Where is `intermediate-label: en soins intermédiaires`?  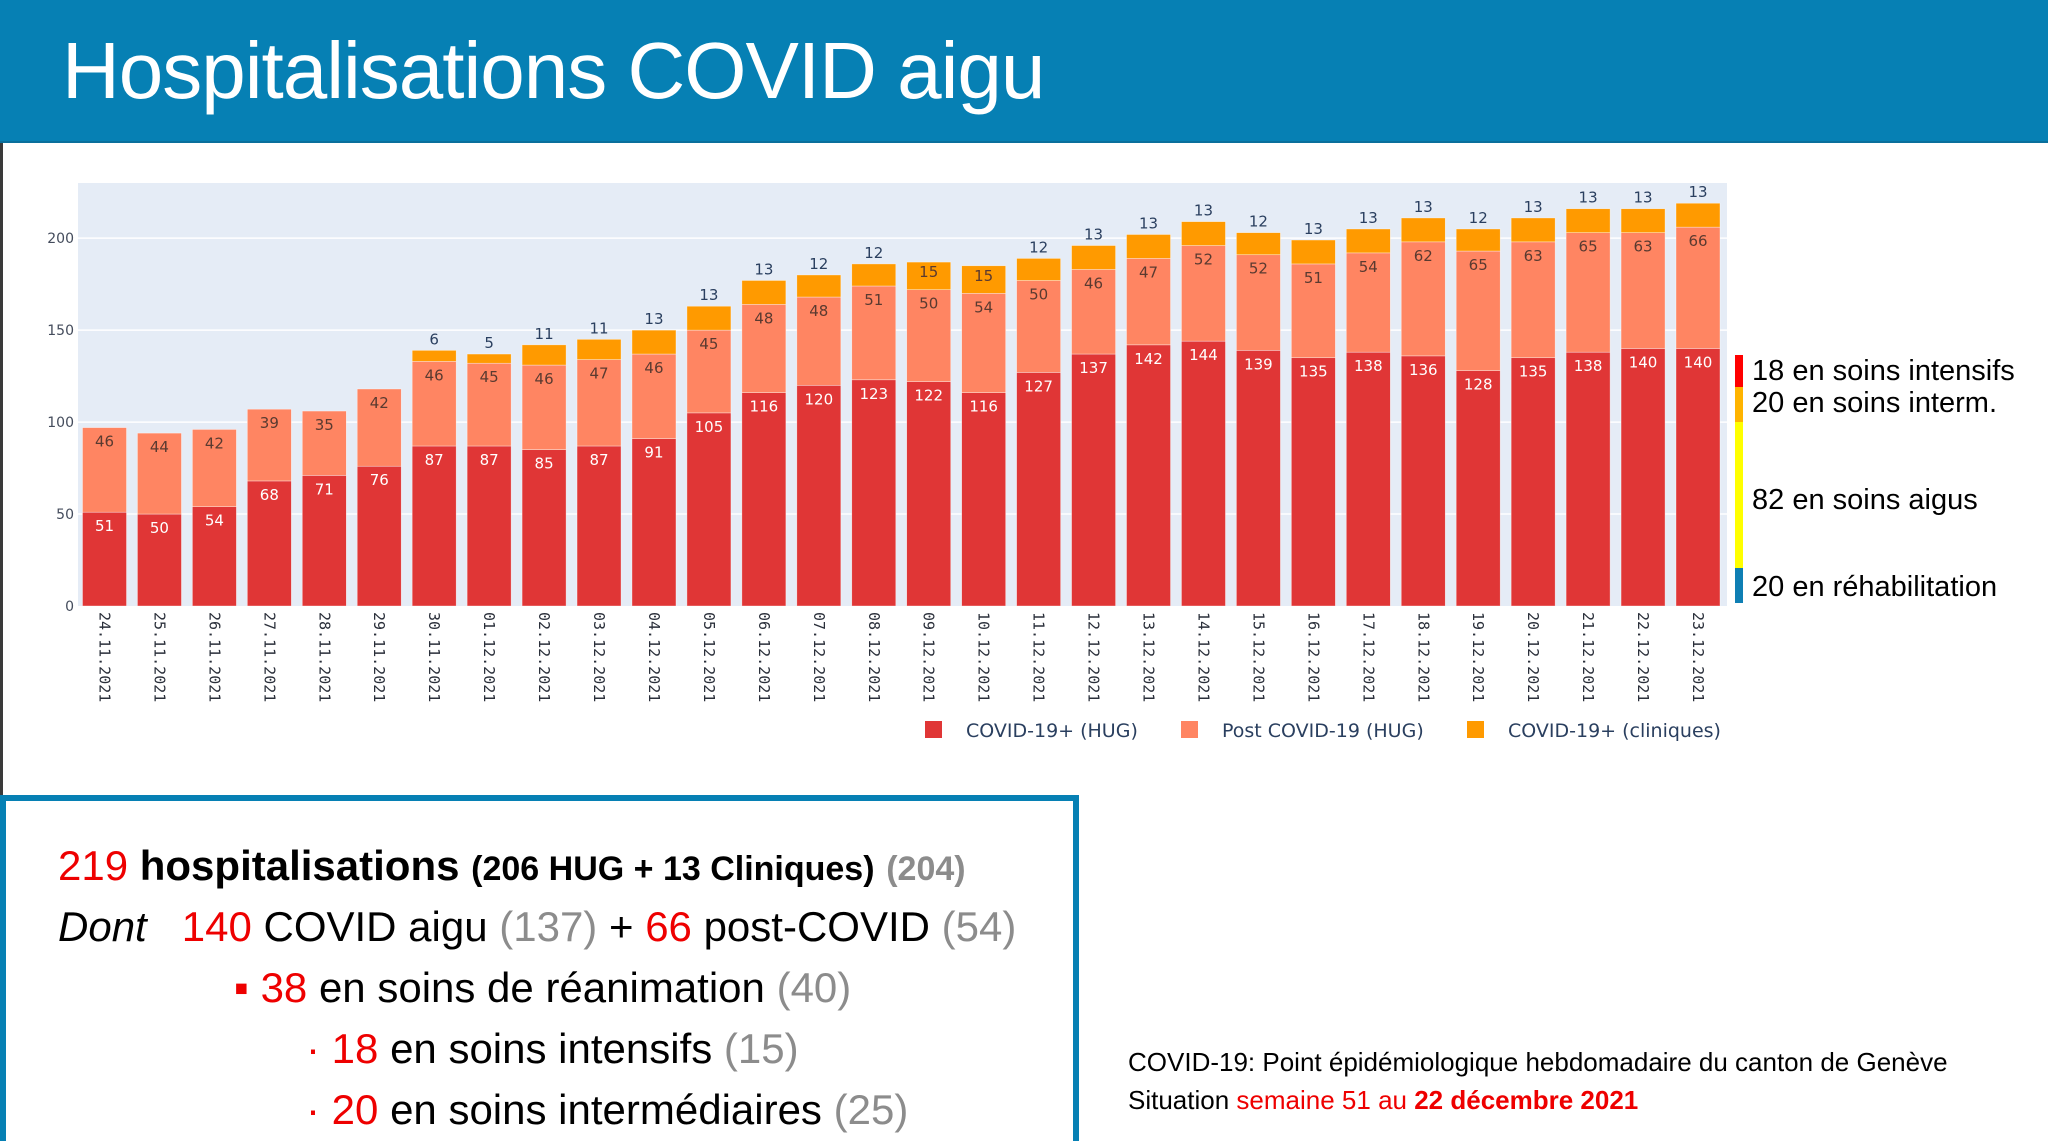 intermediate-label: en soins intermédiaires is located at coordinates (606, 1109).